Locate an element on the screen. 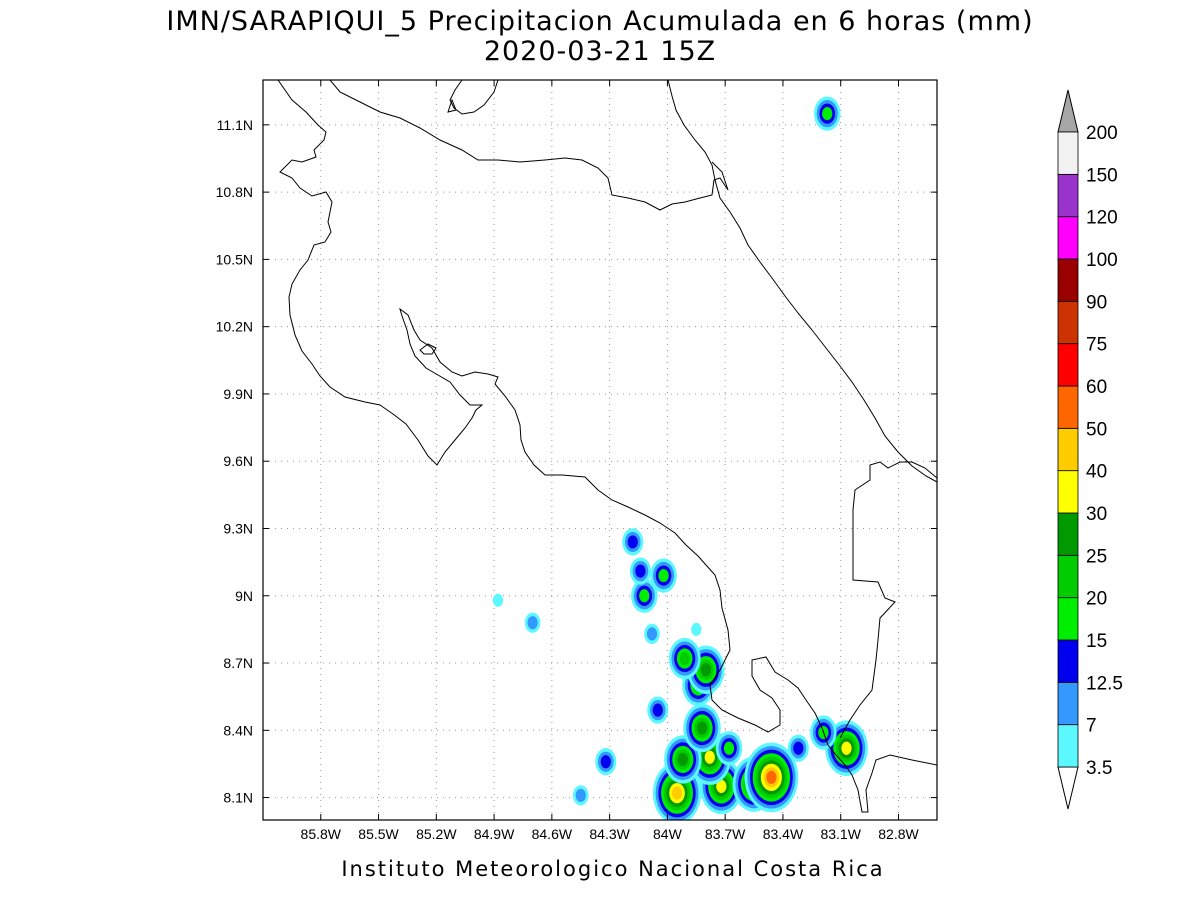 Image resolution: width=1200 pixels, height=900 pixels. colorbar-label: 75 is located at coordinates (1096, 345).